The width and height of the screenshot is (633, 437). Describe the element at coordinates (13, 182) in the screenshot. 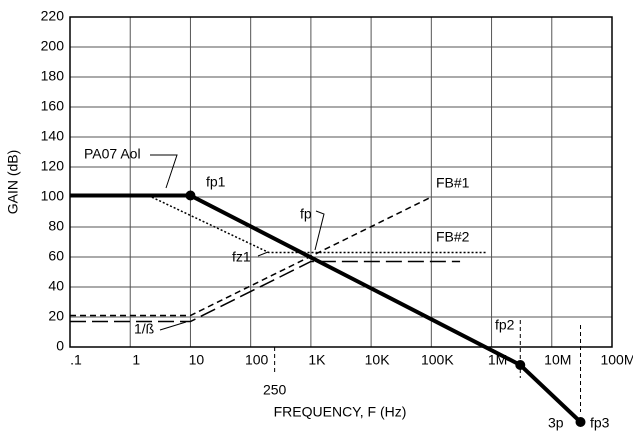

I see `y-axis-label: GAIN (dB)` at that location.